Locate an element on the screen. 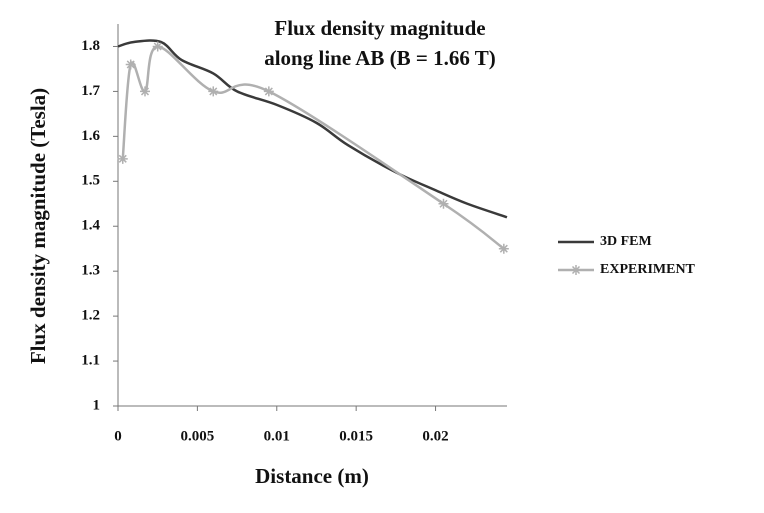  y-tick-label: 1.3 is located at coordinates (90, 271).